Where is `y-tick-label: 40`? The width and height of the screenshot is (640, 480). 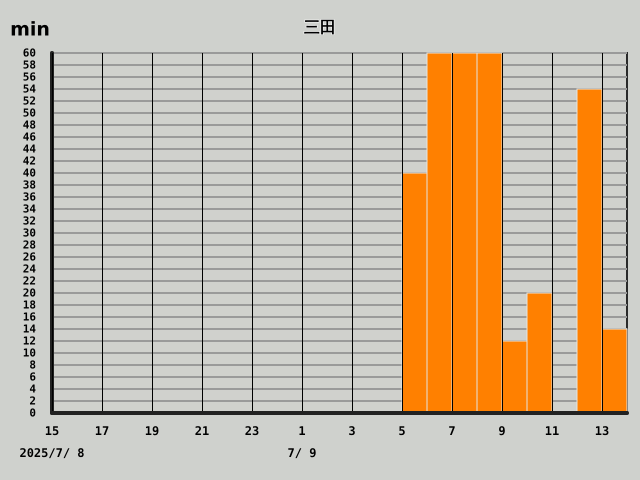 y-tick-label: 40 is located at coordinates (29, 173).